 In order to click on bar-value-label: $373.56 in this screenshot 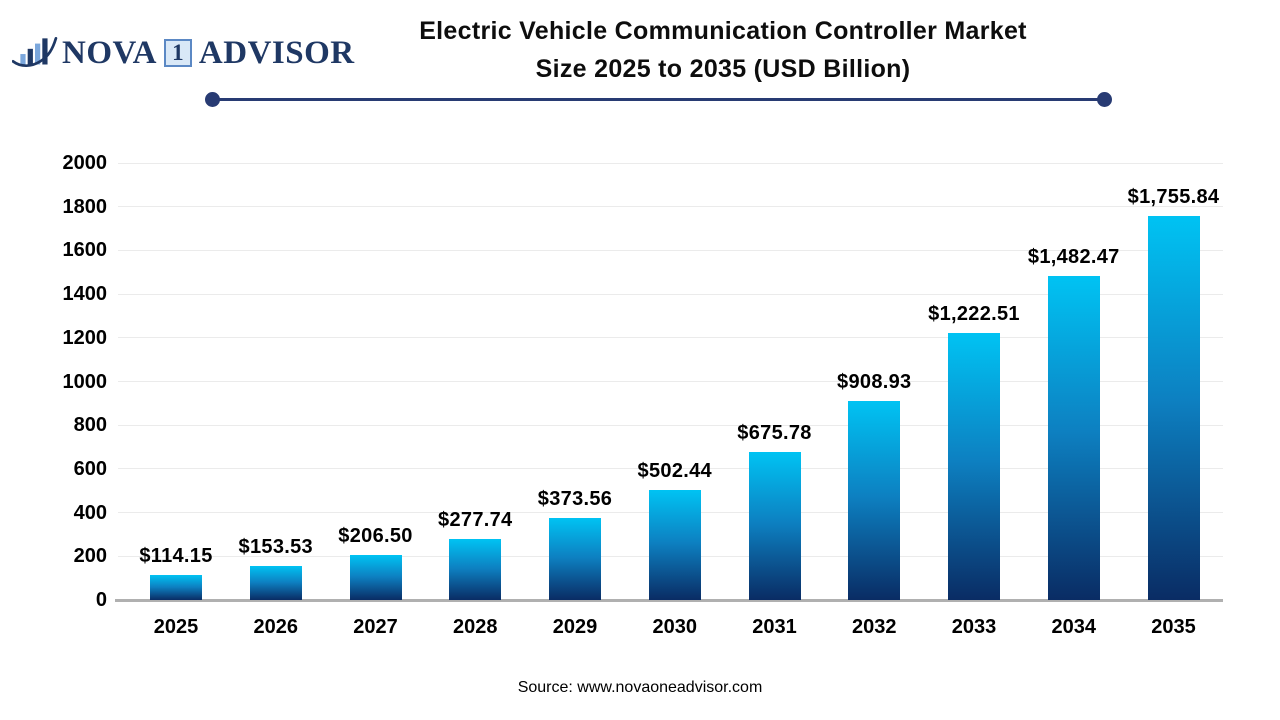, I will do `click(575, 499)`.